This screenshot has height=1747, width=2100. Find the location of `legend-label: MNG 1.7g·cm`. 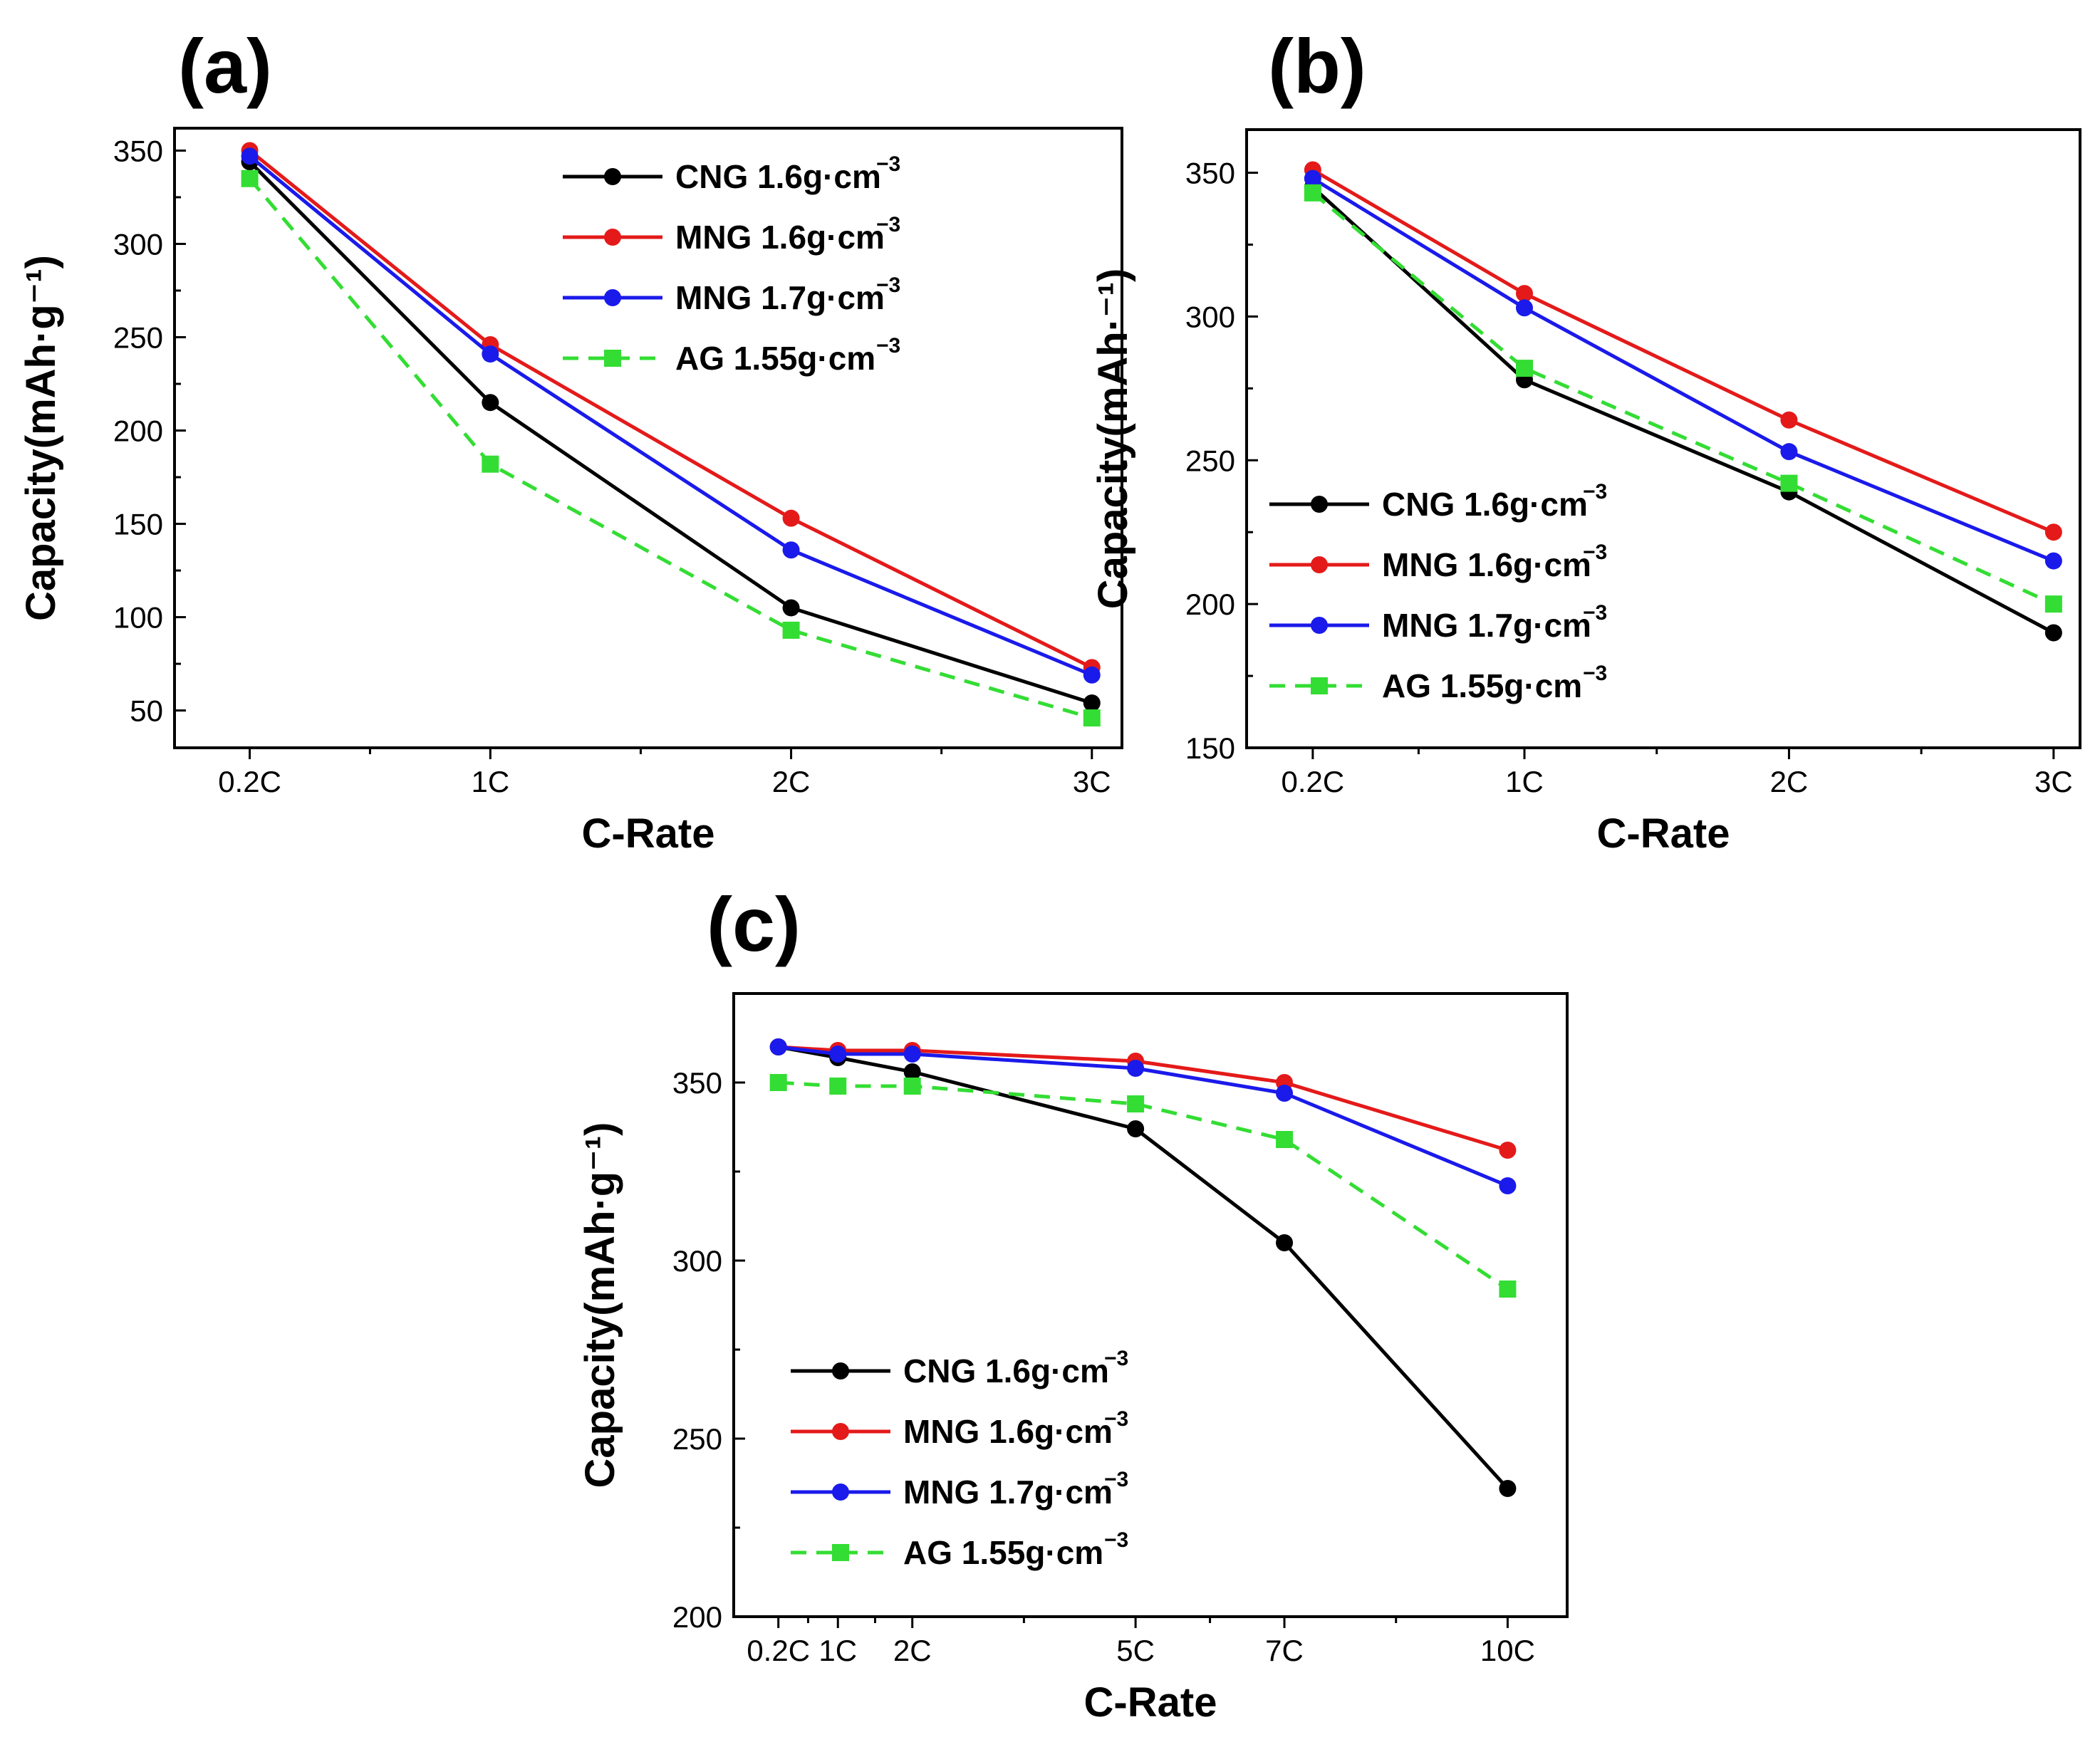

legend-label: MNG 1.7g·cm is located at coordinates (1486, 625).